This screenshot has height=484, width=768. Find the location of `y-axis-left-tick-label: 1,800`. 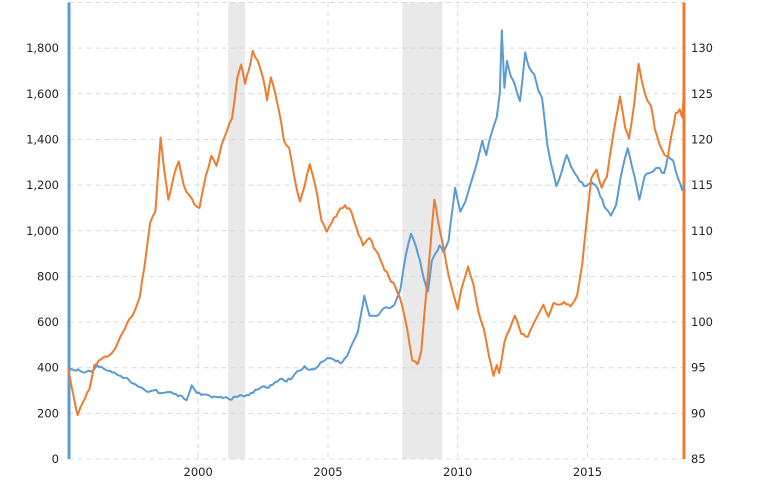

y-axis-left-tick-label: 1,800 is located at coordinates (42, 48).